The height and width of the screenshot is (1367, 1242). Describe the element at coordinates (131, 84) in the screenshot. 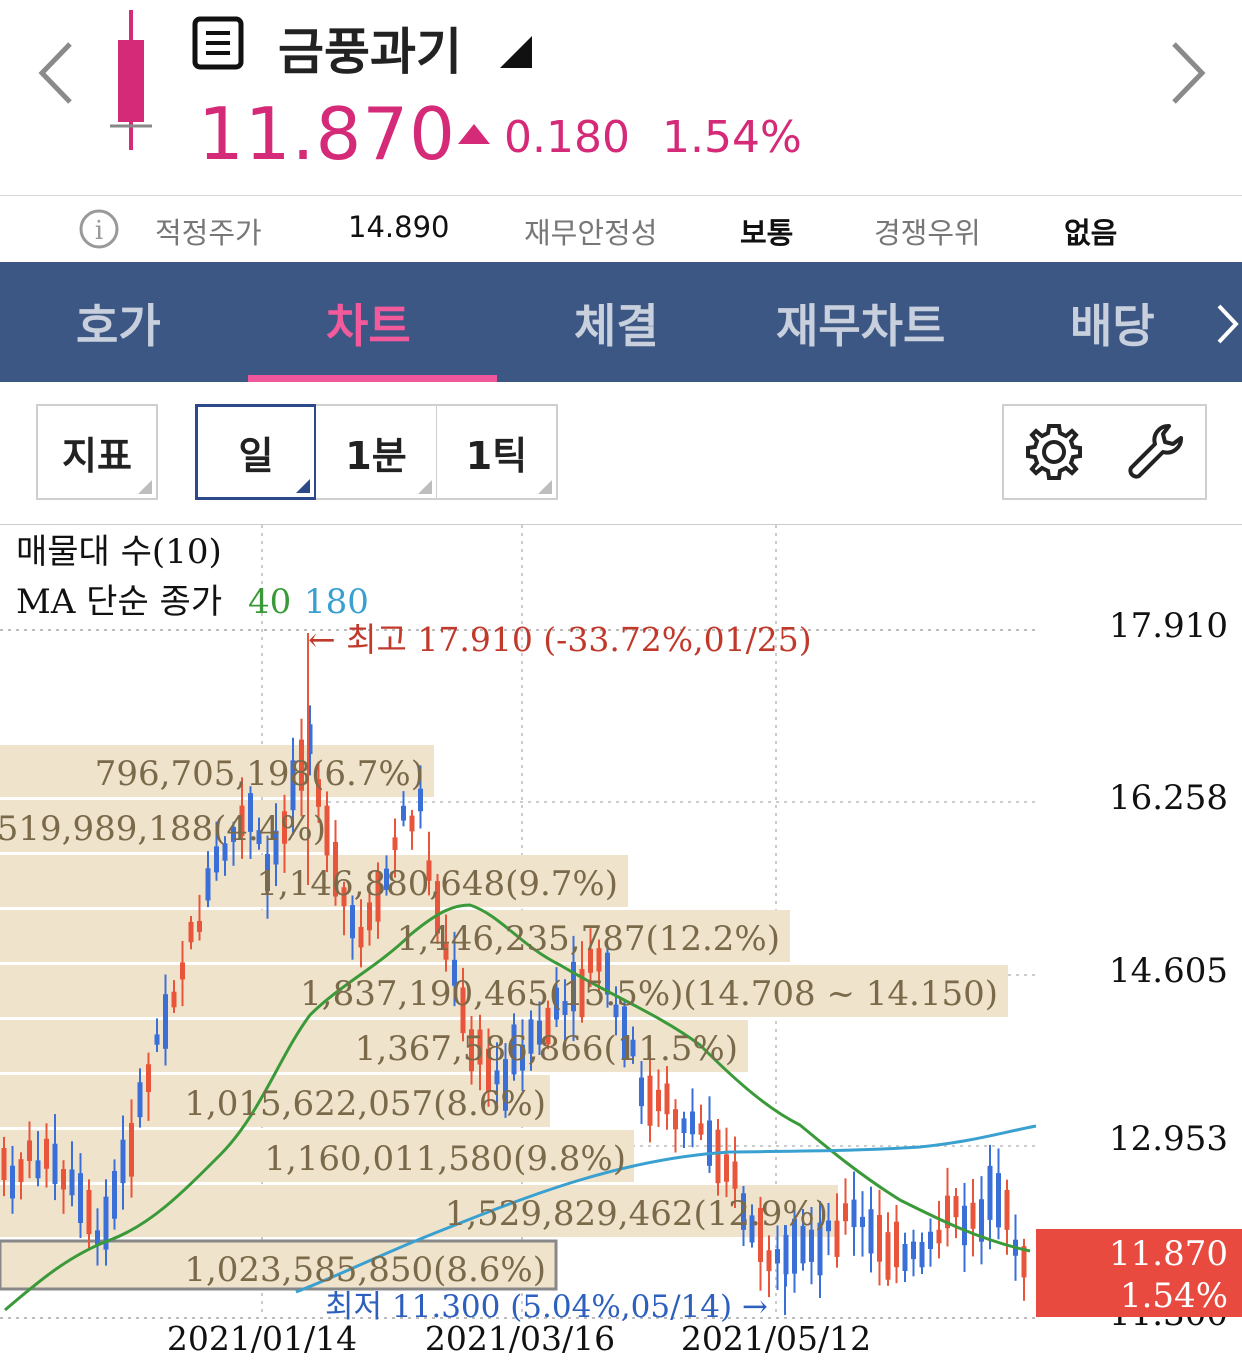

I see `candlestick-icon` at that location.